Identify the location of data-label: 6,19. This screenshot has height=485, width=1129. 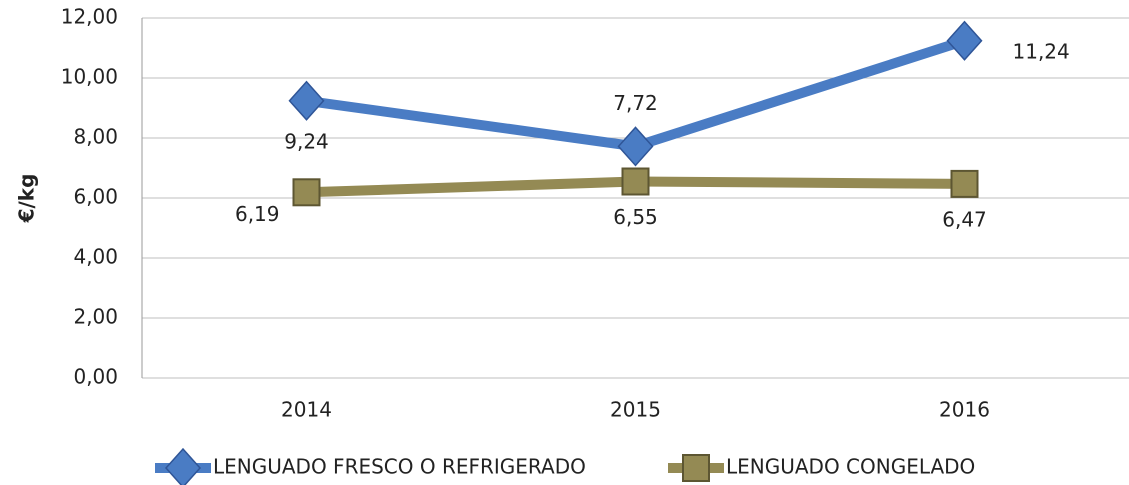
(257, 214).